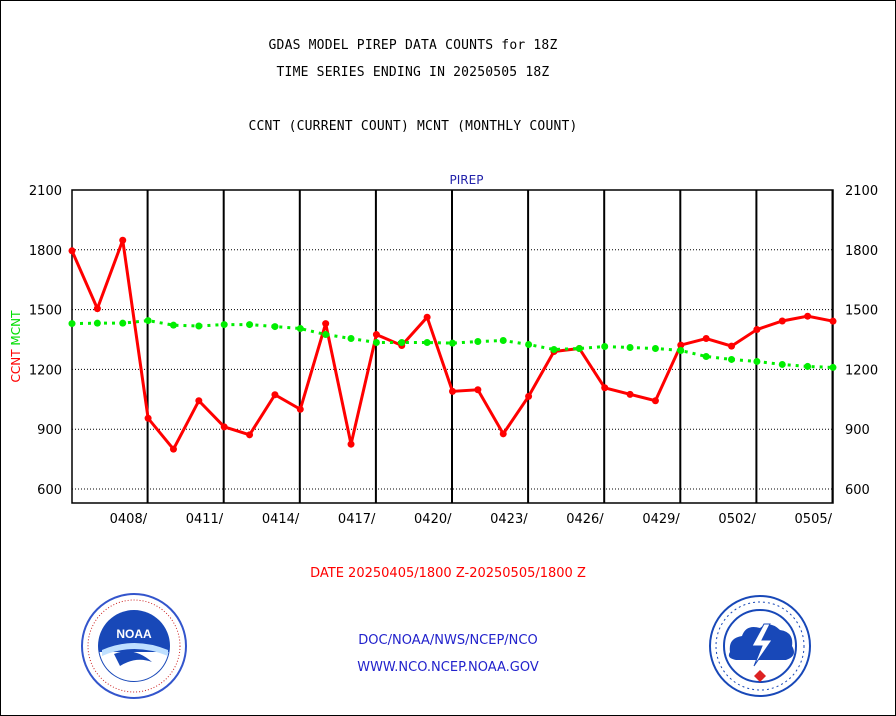 This screenshot has width=896, height=716. I want to click on chart-title-line-1: GDAS MODEL PIREP DATA COUNTS for 18Z, so click(413, 45).